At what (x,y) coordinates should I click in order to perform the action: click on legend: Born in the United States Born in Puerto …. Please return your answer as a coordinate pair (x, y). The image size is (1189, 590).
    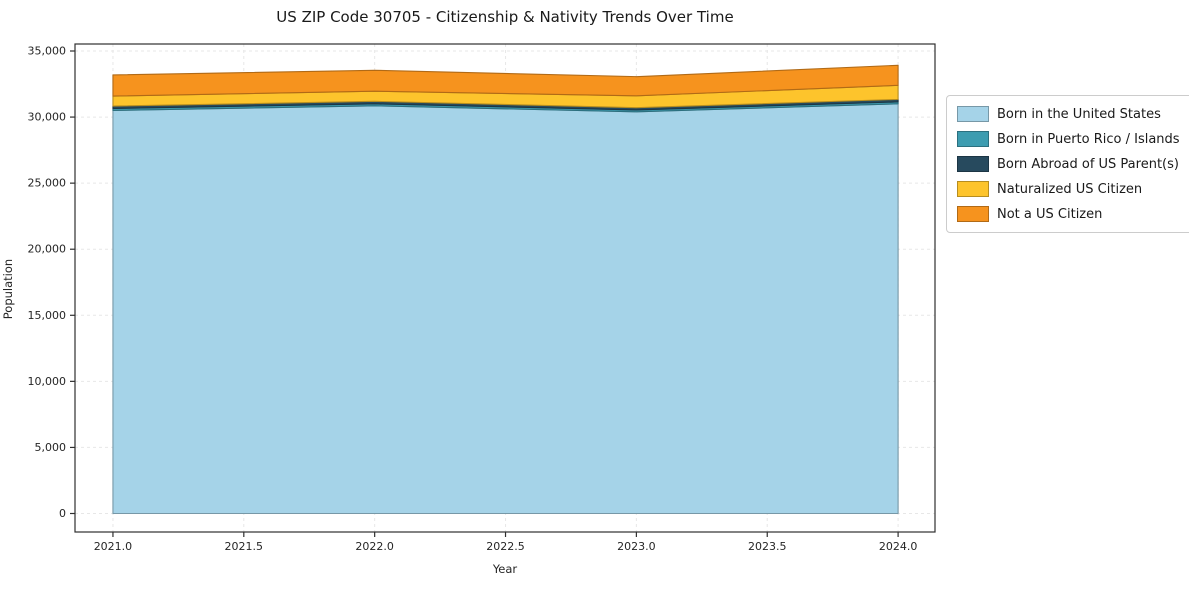
    Looking at the image, I should click on (1067, 164).